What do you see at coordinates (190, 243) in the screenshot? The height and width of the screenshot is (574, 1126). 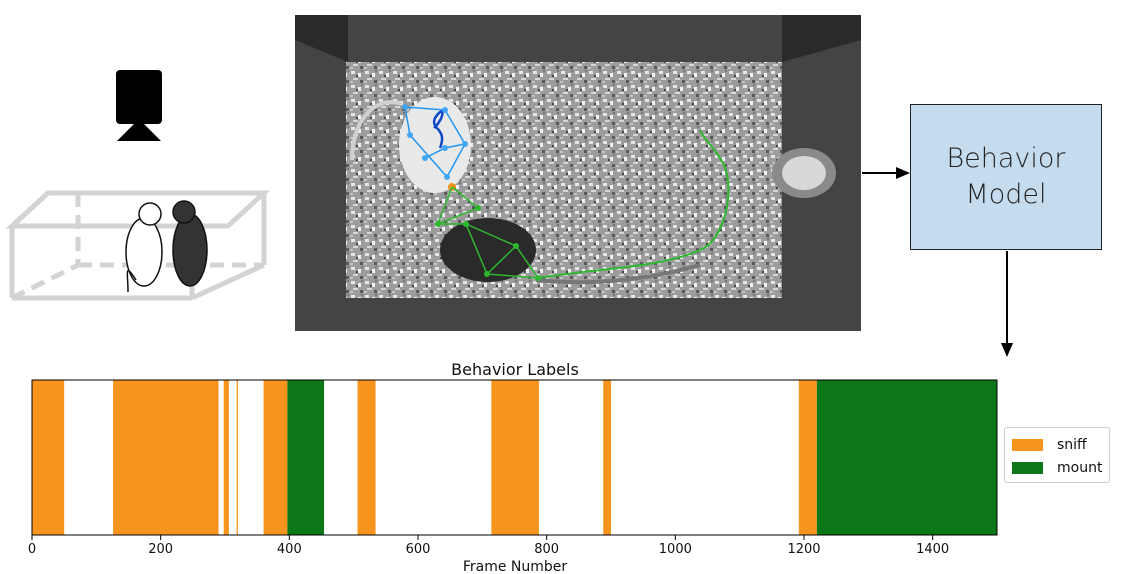 I see `black-mouse-icon` at bounding box center [190, 243].